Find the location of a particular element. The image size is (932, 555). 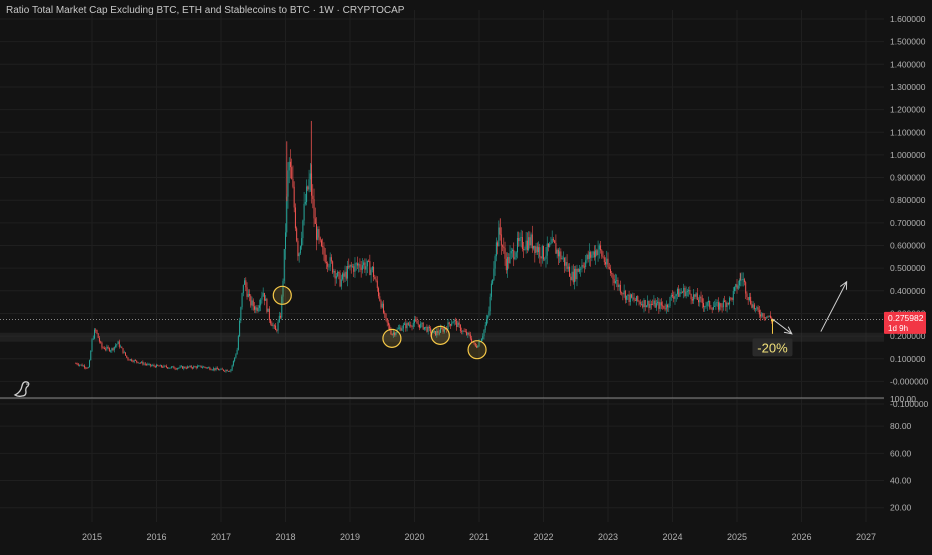

y-tick-label: 0.500000 is located at coordinates (908, 268).